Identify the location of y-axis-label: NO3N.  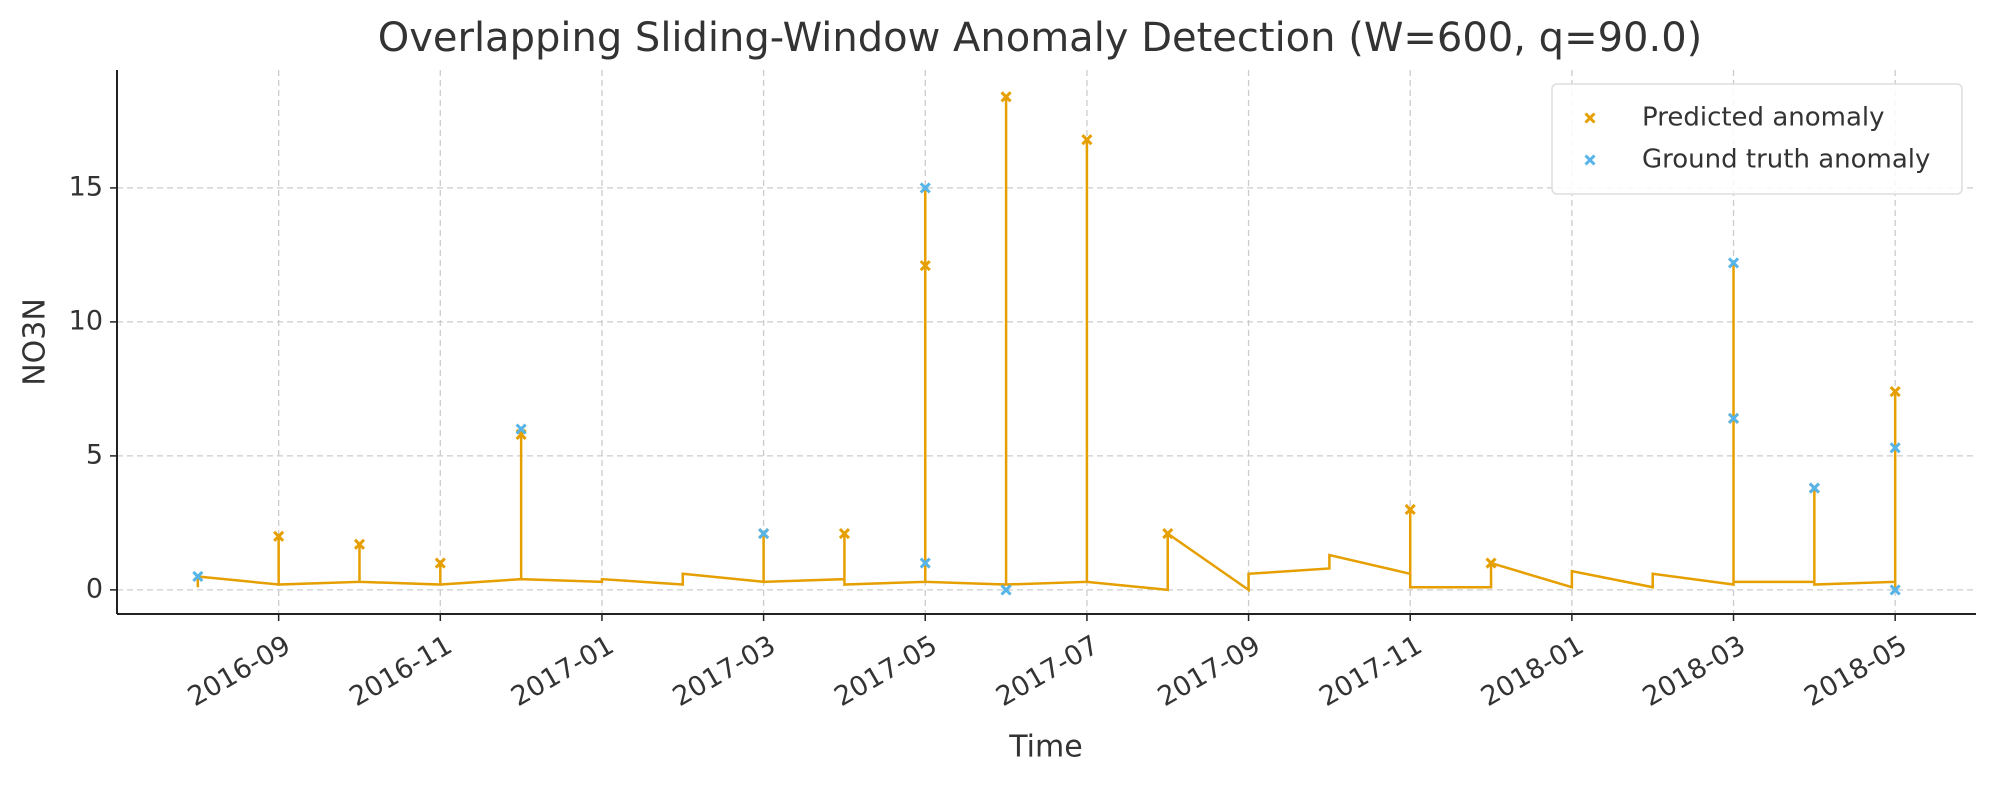
(35, 342).